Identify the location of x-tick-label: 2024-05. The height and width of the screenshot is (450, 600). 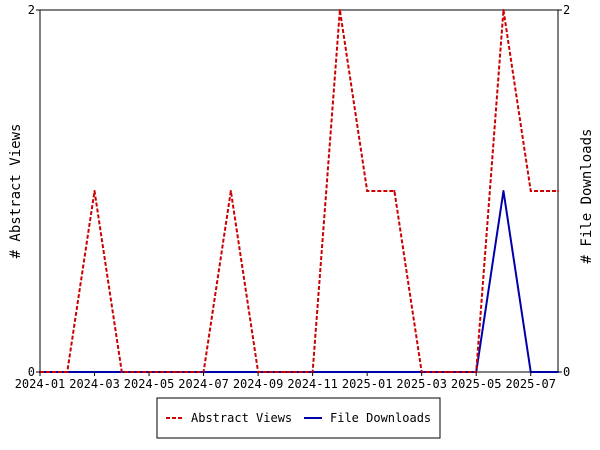
(149, 384).